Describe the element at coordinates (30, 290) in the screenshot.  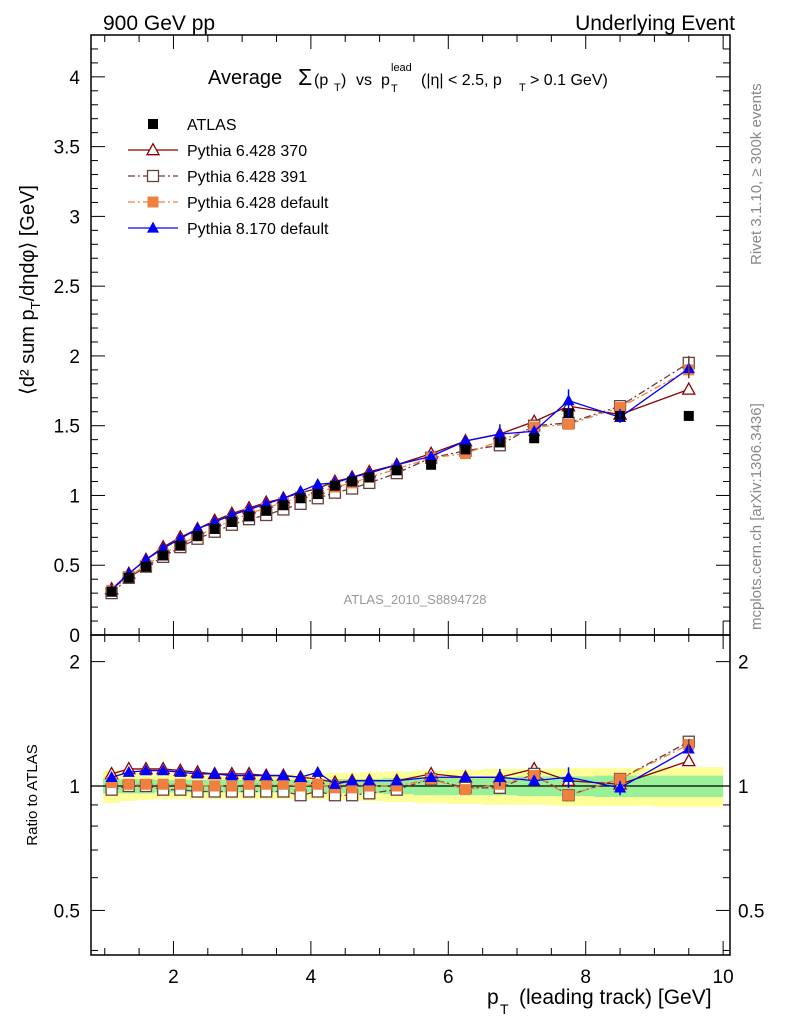
I see `main-ylabel: ⟨d² sum pT/dηdφ⟩ [GeV]` at that location.